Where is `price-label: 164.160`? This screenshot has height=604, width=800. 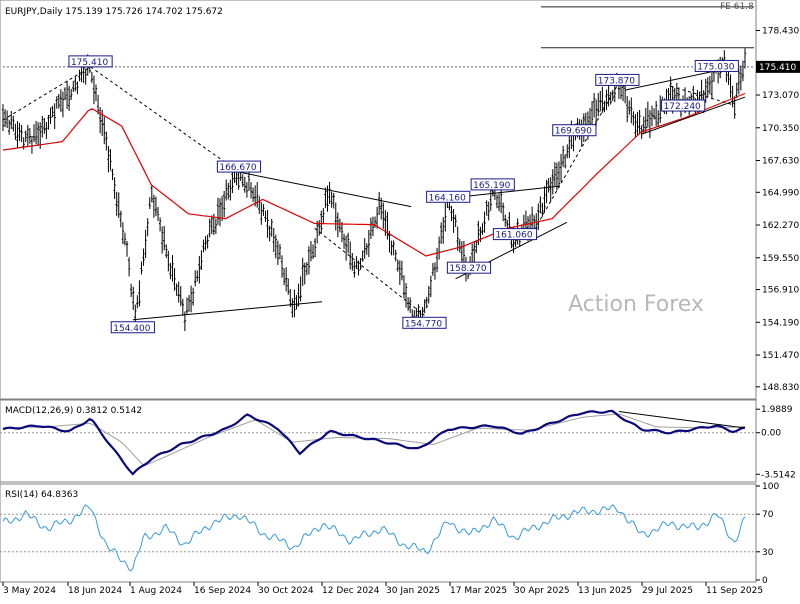
price-label: 164.160 is located at coordinates (448, 196).